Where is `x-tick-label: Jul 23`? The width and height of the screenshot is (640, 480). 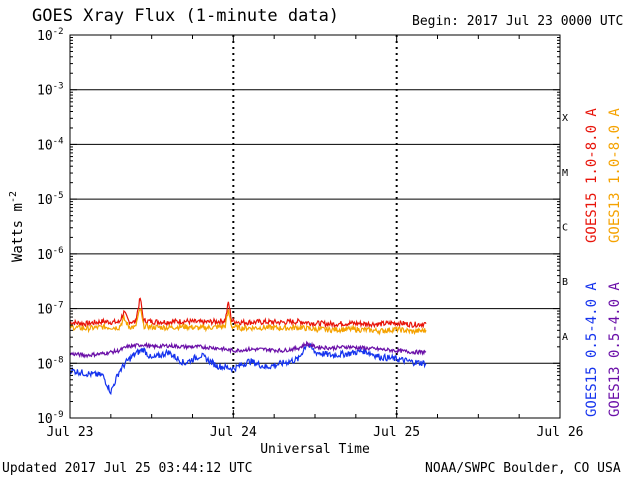
x-tick-label: Jul 23 is located at coordinates (70, 432).